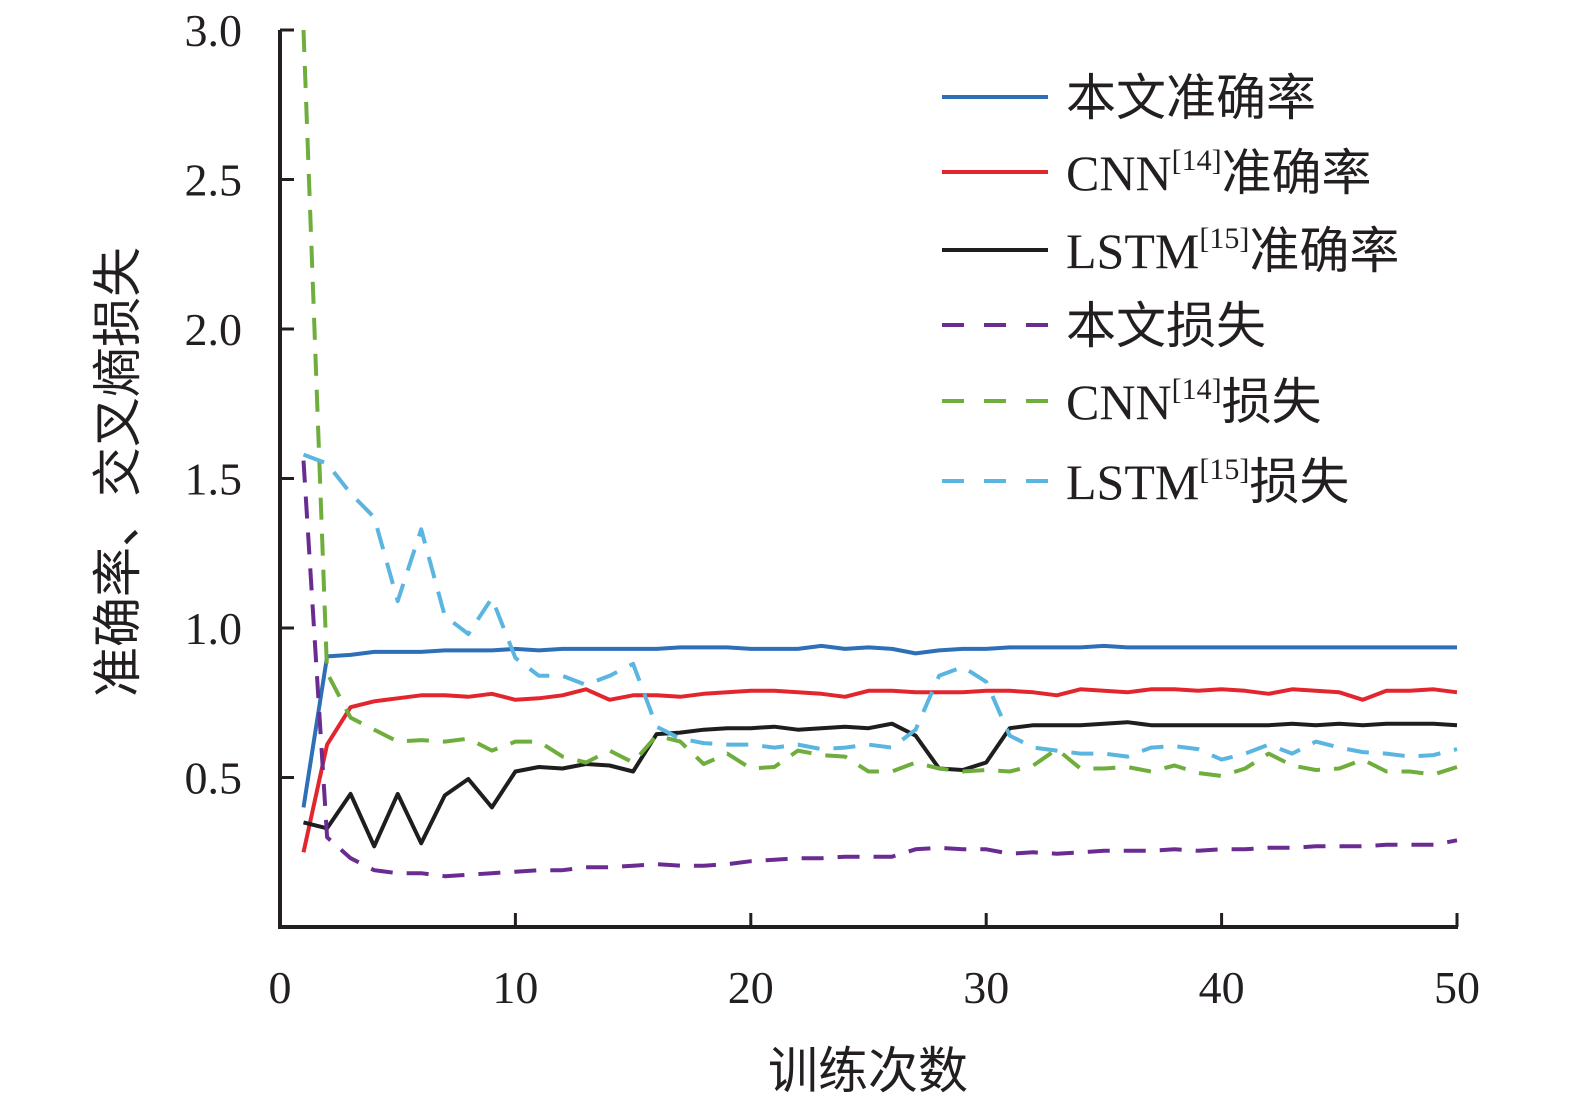 Image resolution: width=1575 pixels, height=1110 pixels. What do you see at coordinates (880, 784) in the screenshot?
I see `series-line-lstm-accuracy` at bounding box center [880, 784].